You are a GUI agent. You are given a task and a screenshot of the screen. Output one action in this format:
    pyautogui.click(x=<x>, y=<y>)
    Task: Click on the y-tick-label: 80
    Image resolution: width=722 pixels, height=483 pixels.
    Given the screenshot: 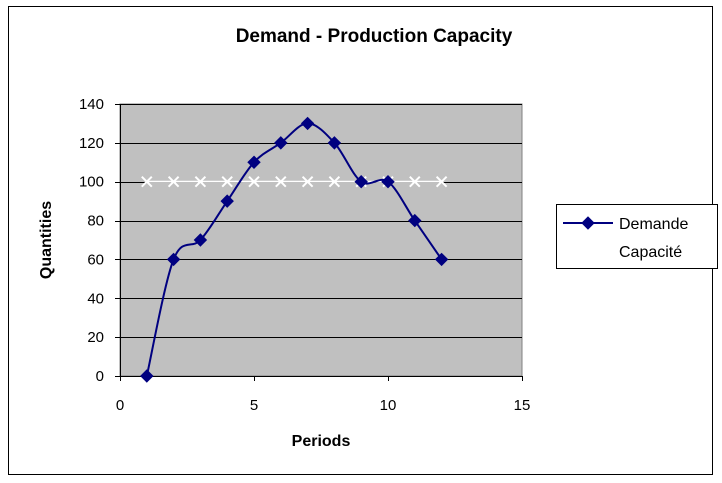 What is the action you would take?
    pyautogui.click(x=95, y=221)
    